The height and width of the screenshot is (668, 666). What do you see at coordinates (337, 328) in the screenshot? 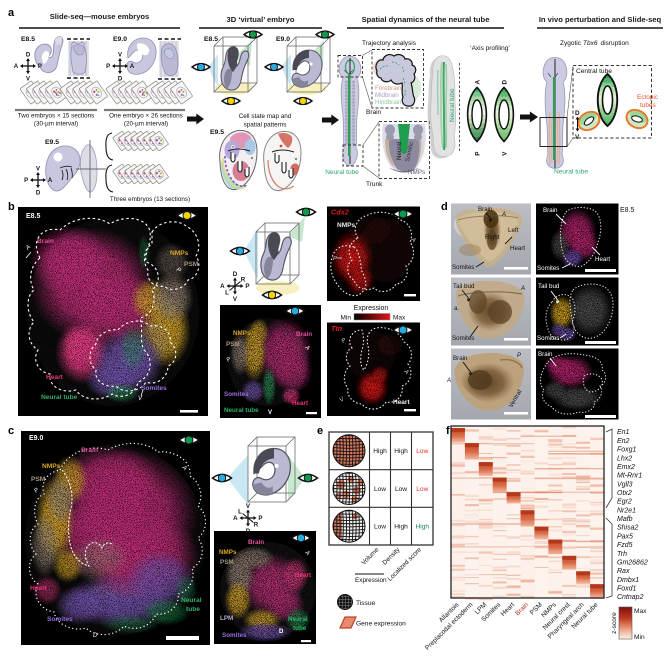
I see `svg-text: Ttn` at bounding box center [337, 328].